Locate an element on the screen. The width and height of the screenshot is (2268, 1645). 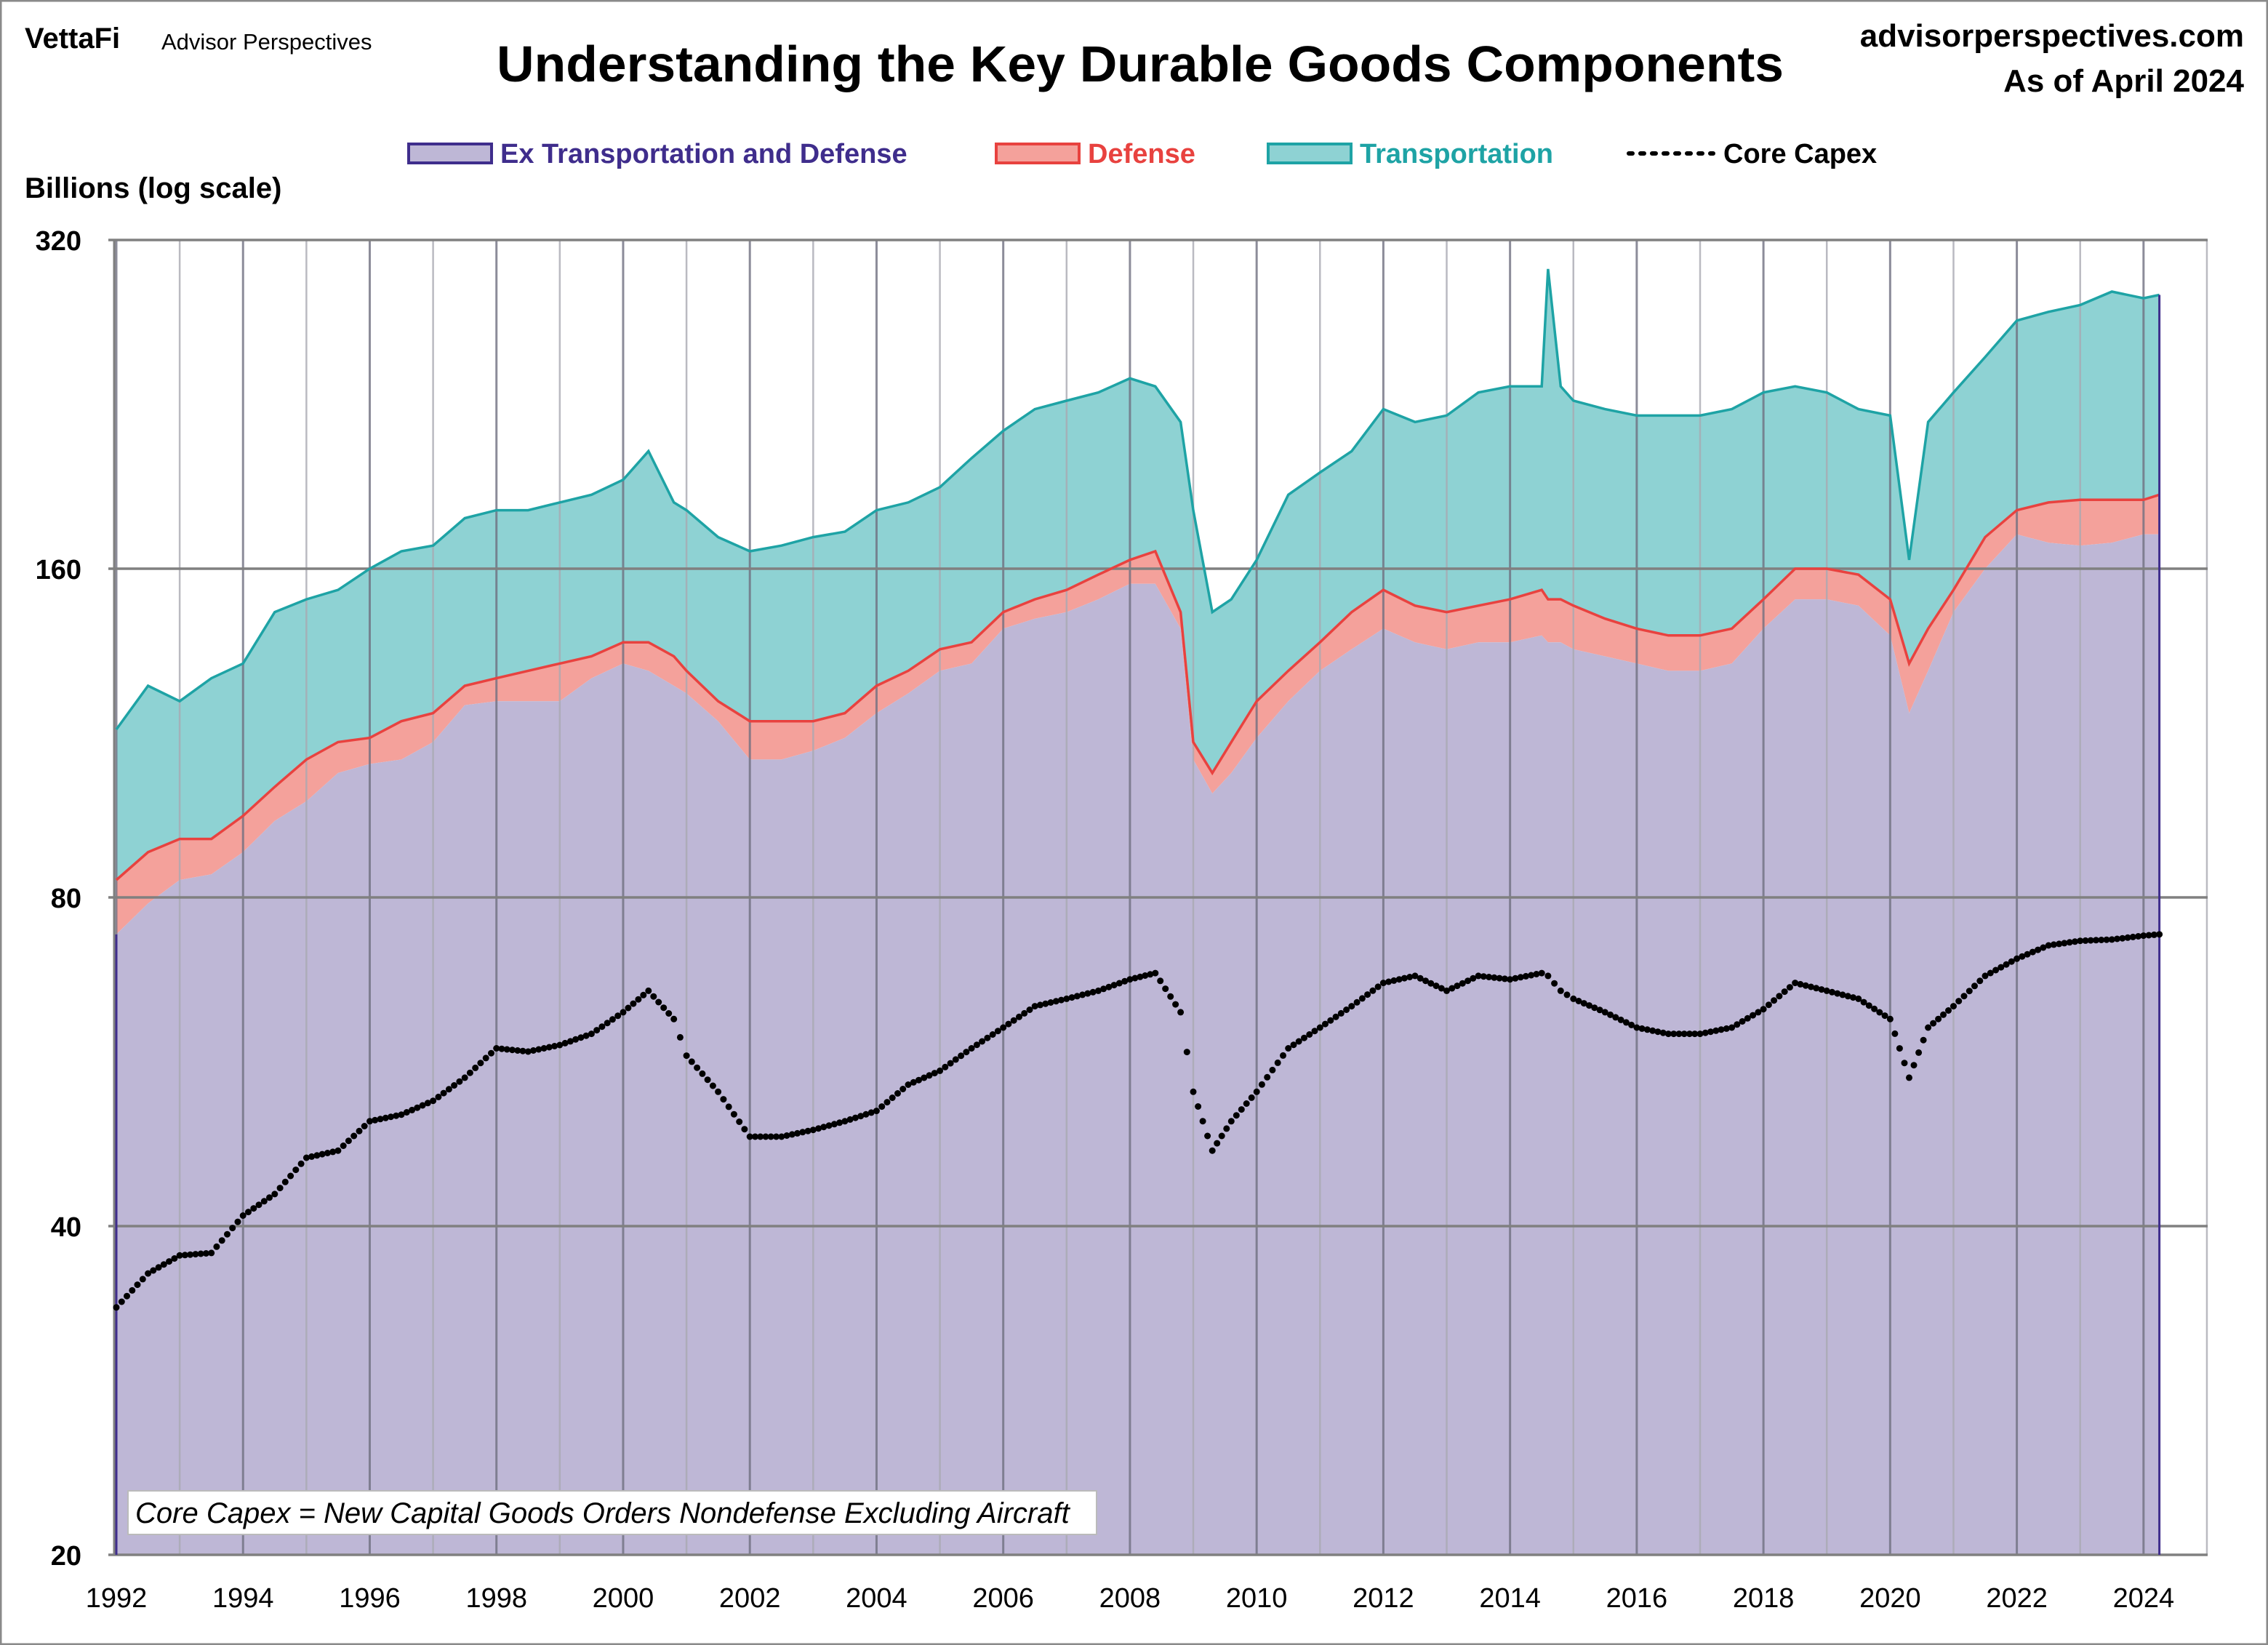
x-tick-label: 2014 is located at coordinates (1510, 1598).